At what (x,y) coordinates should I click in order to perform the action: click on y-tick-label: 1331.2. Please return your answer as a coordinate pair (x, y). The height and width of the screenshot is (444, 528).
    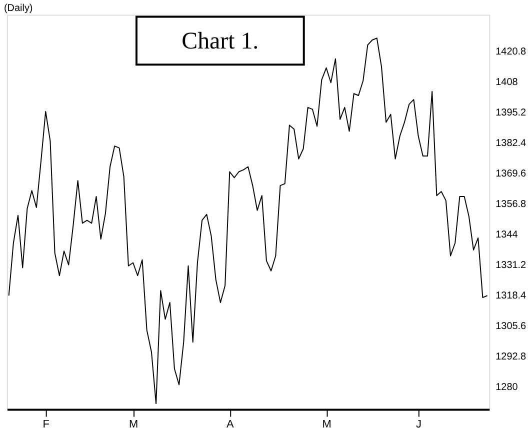
    Looking at the image, I should click on (511, 265).